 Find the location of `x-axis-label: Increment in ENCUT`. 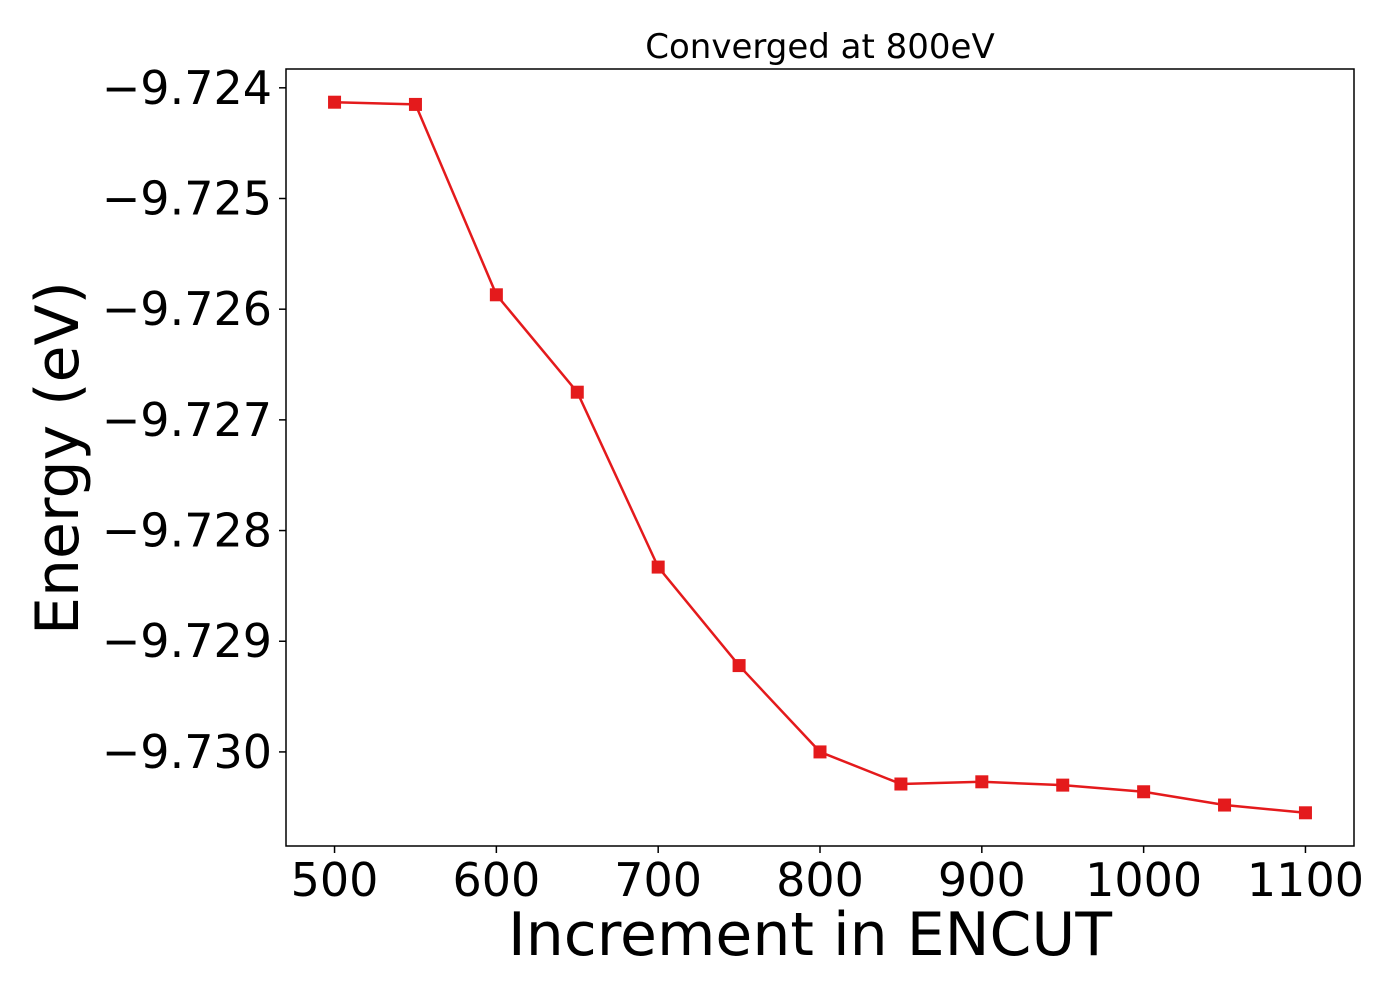

x-axis-label: Increment in ENCUT is located at coordinates (810, 935).